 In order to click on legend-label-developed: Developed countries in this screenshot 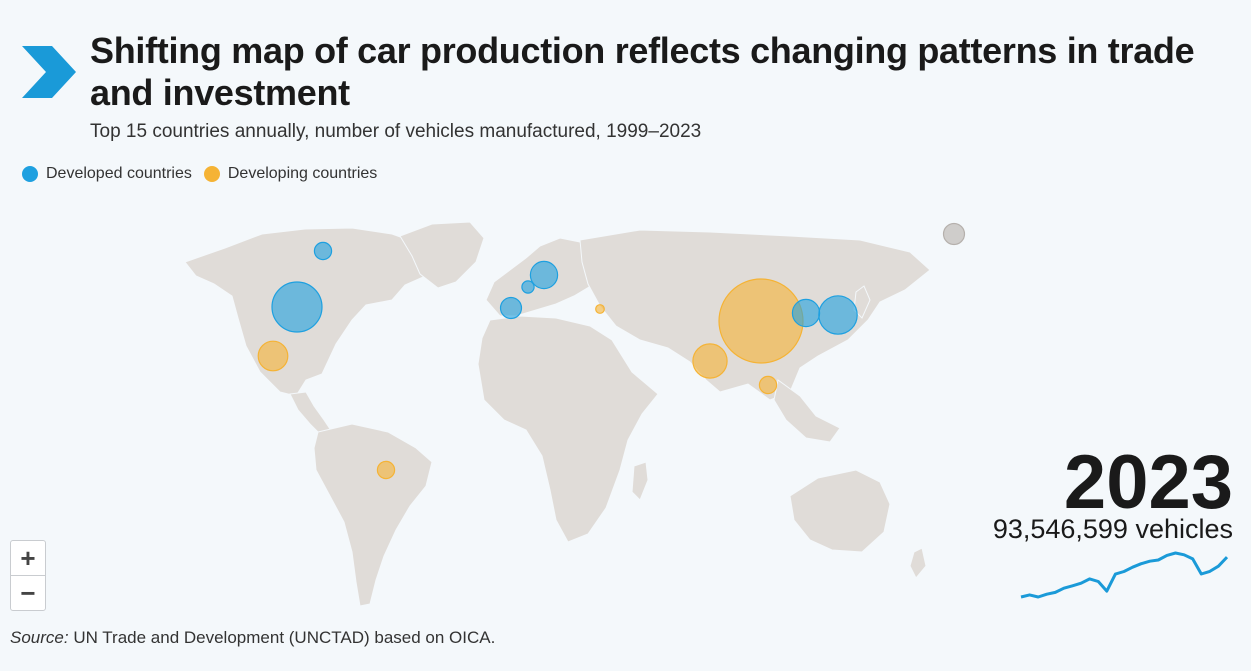, I will do `click(119, 173)`.